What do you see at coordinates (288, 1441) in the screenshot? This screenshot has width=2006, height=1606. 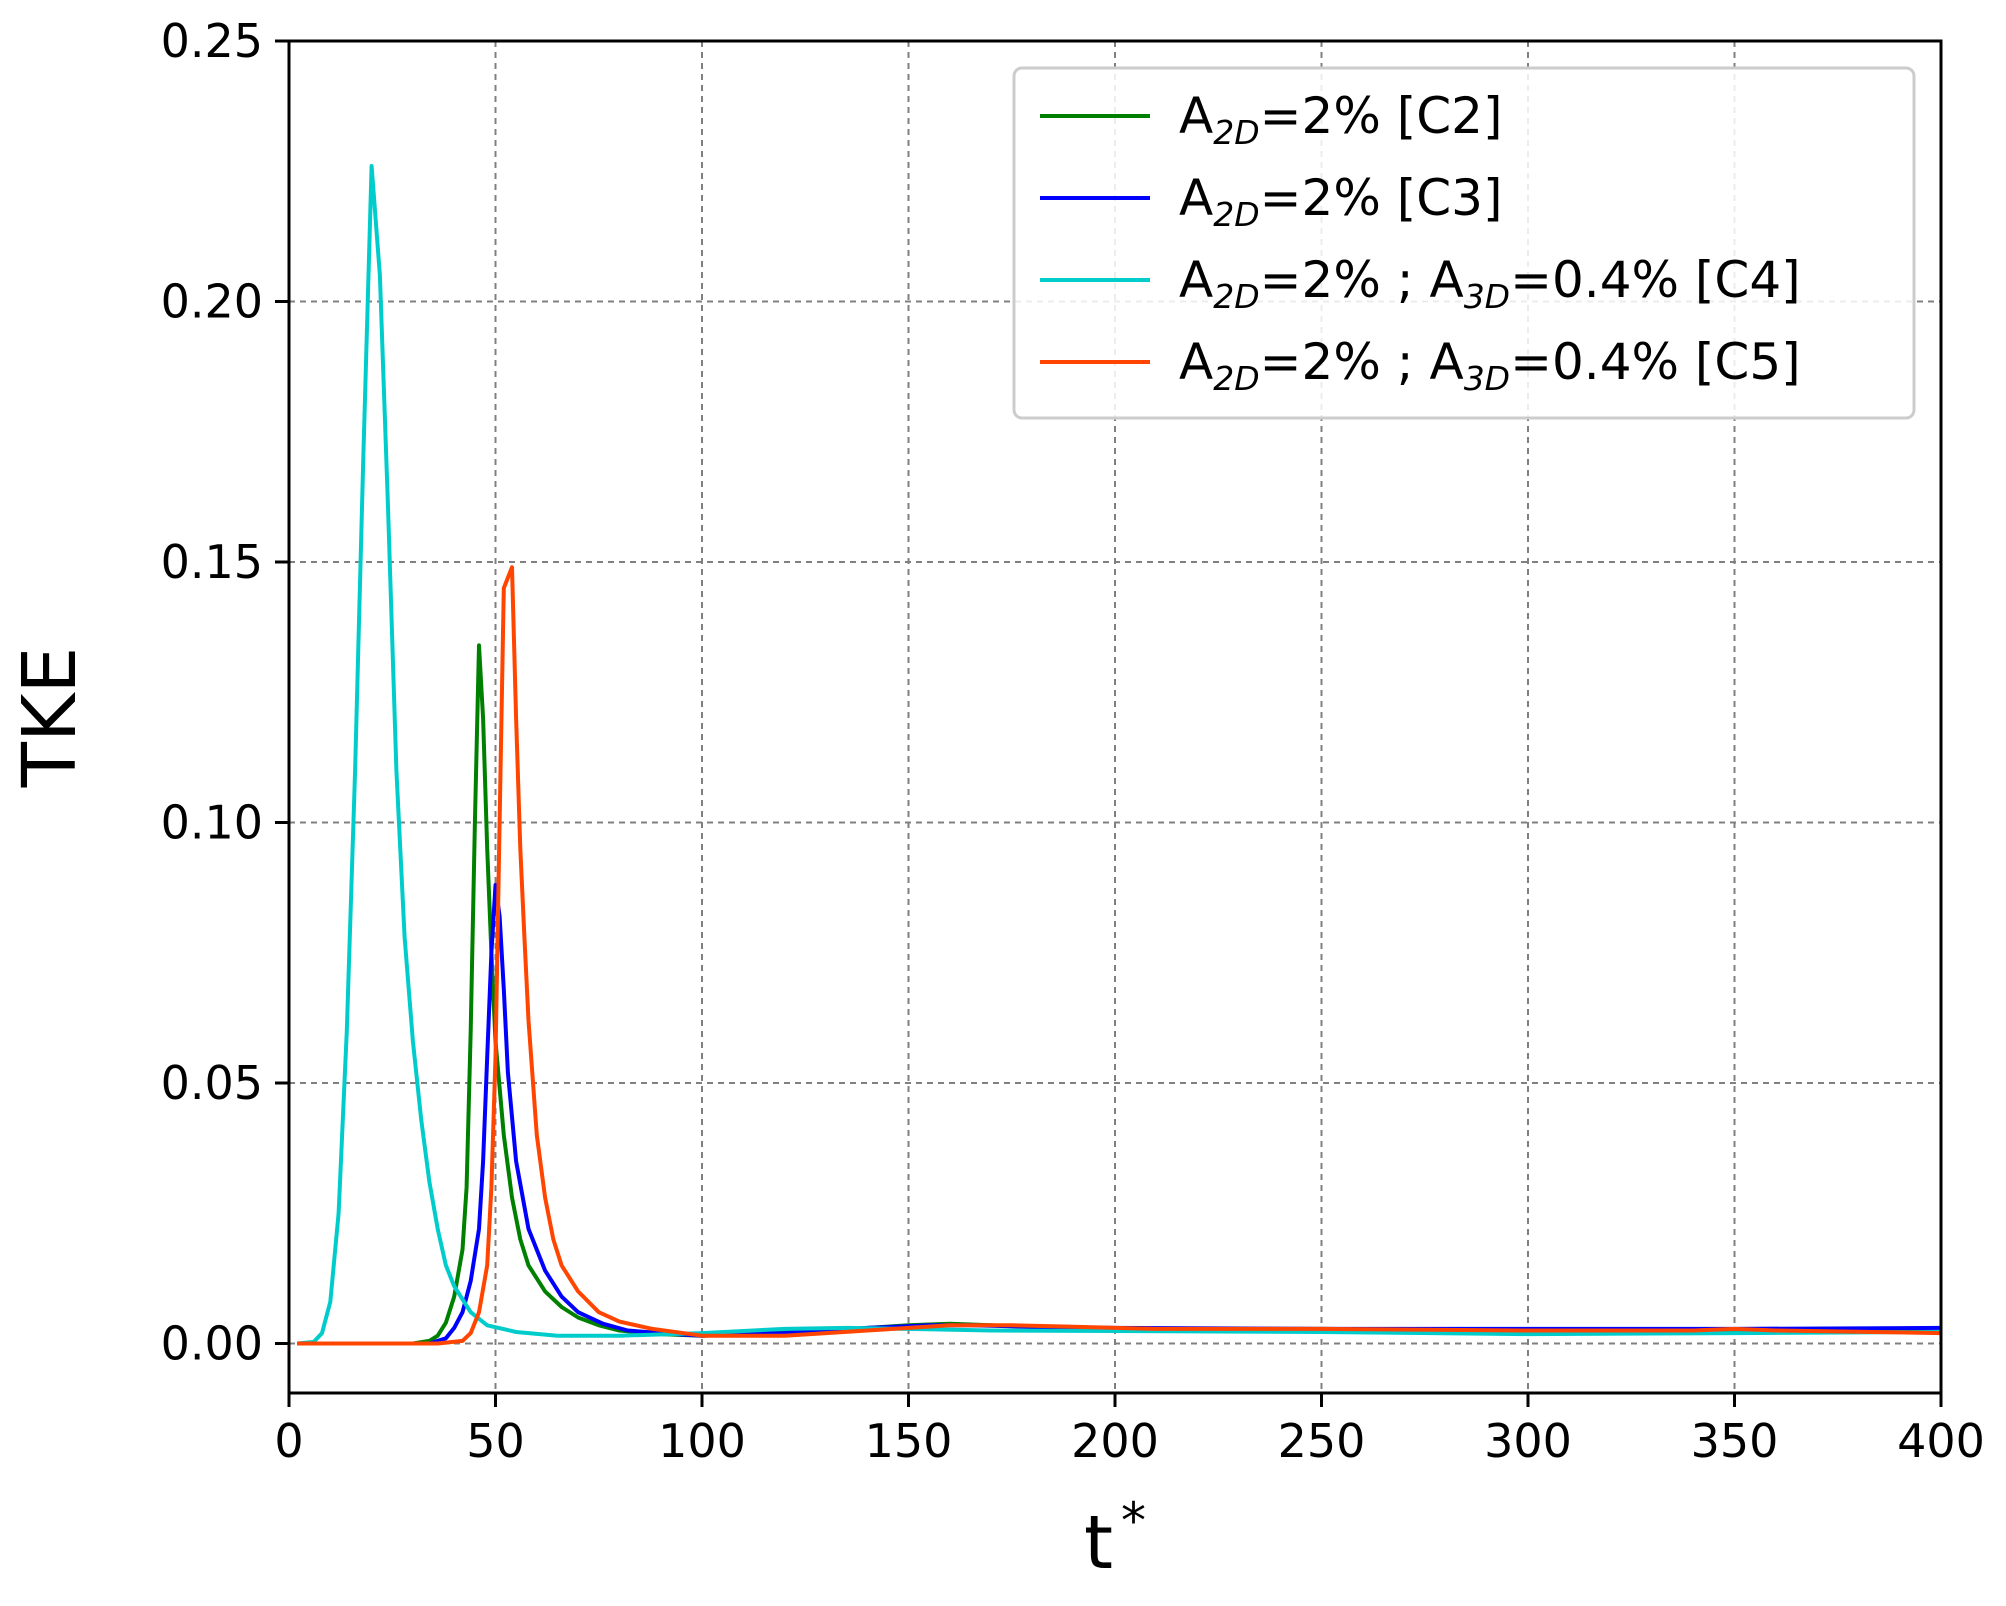 I see `x-tick-label: 0` at bounding box center [288, 1441].